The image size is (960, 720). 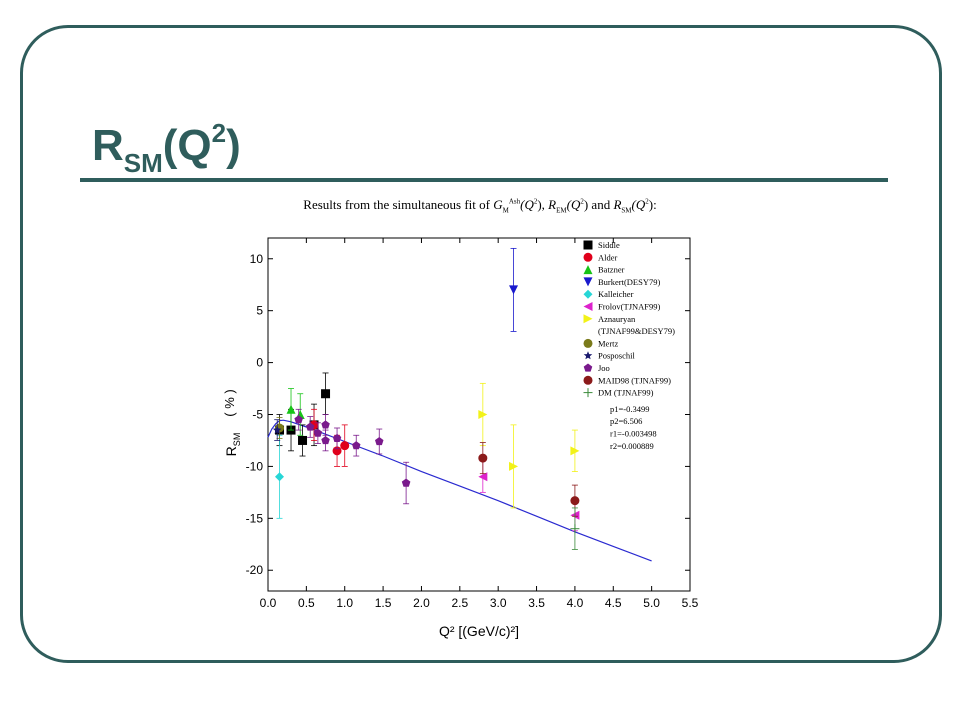 What do you see at coordinates (690, 603) in the screenshot?
I see `x-tick-label: 5.5` at bounding box center [690, 603].